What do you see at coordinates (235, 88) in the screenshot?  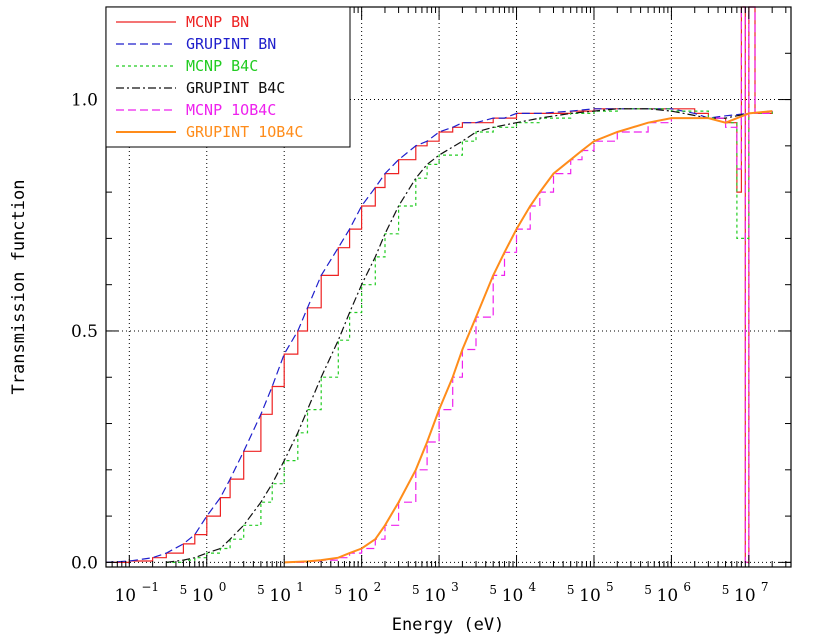 I see `legend-label: GRUPINT B4C` at bounding box center [235, 88].